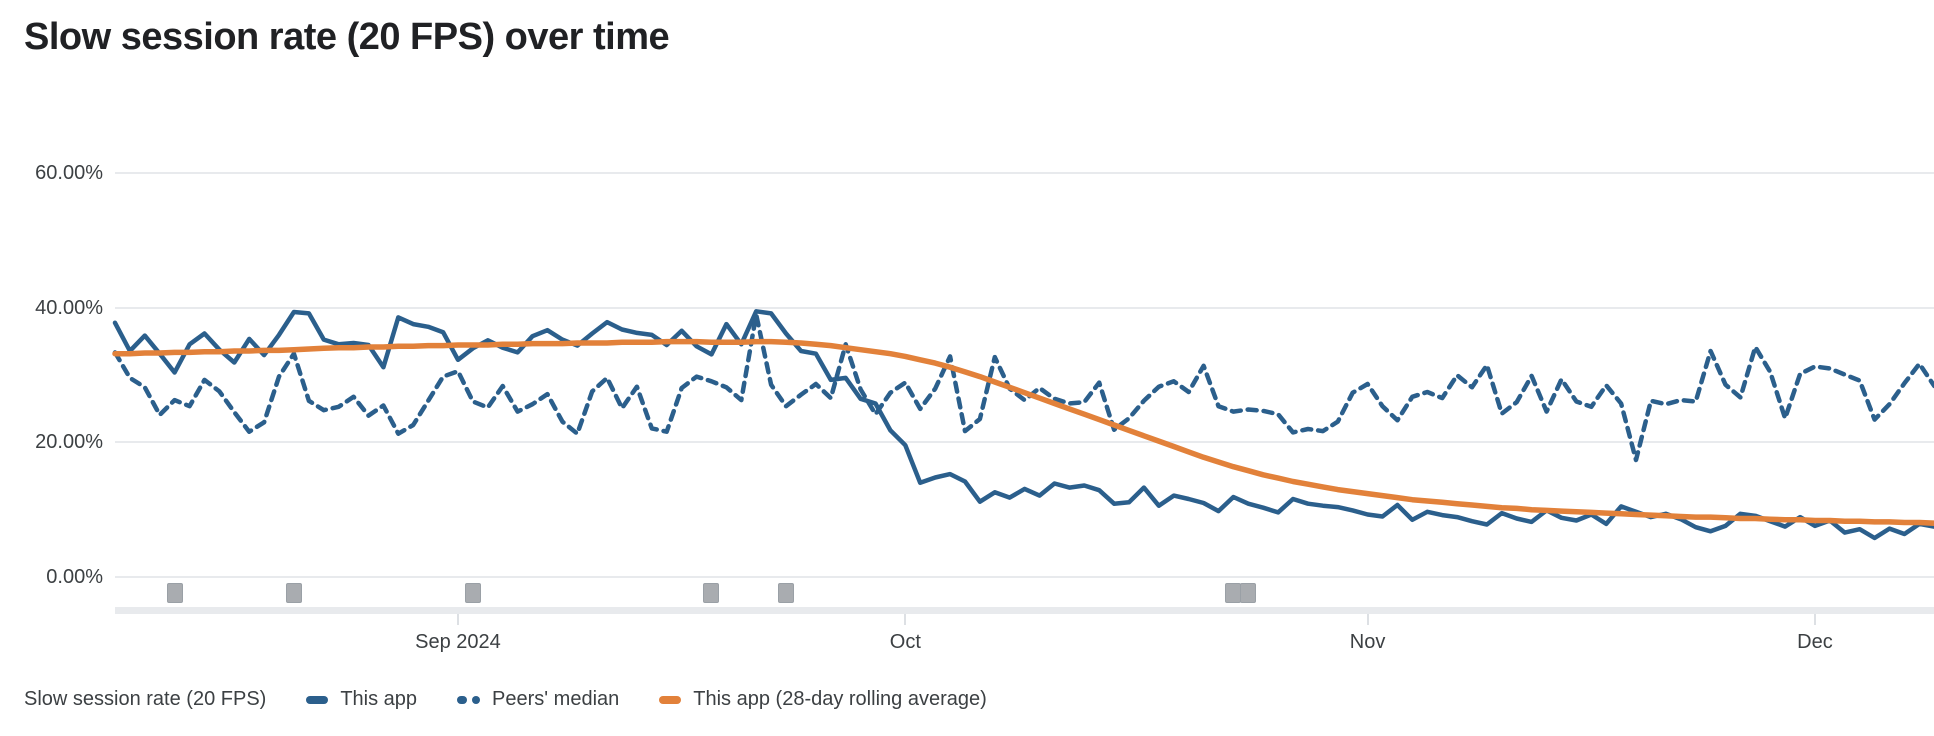 This screenshot has height=736, width=1934. What do you see at coordinates (69, 442) in the screenshot?
I see `y-axis-label-20: 20.00%` at bounding box center [69, 442].